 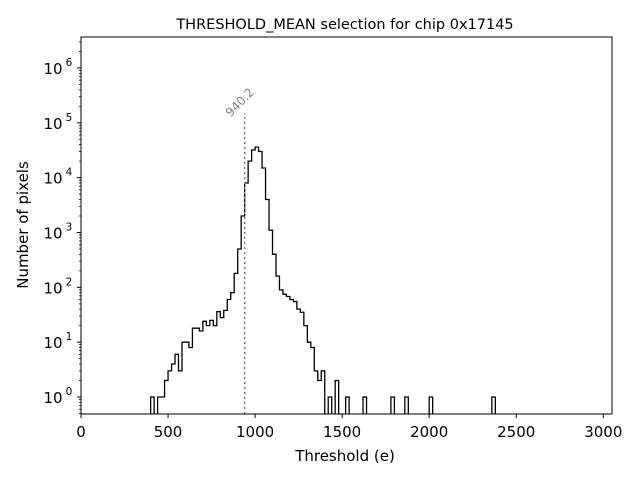 What do you see at coordinates (23, 225) in the screenshot?
I see `y-axis-label: Number of pixels` at bounding box center [23, 225].